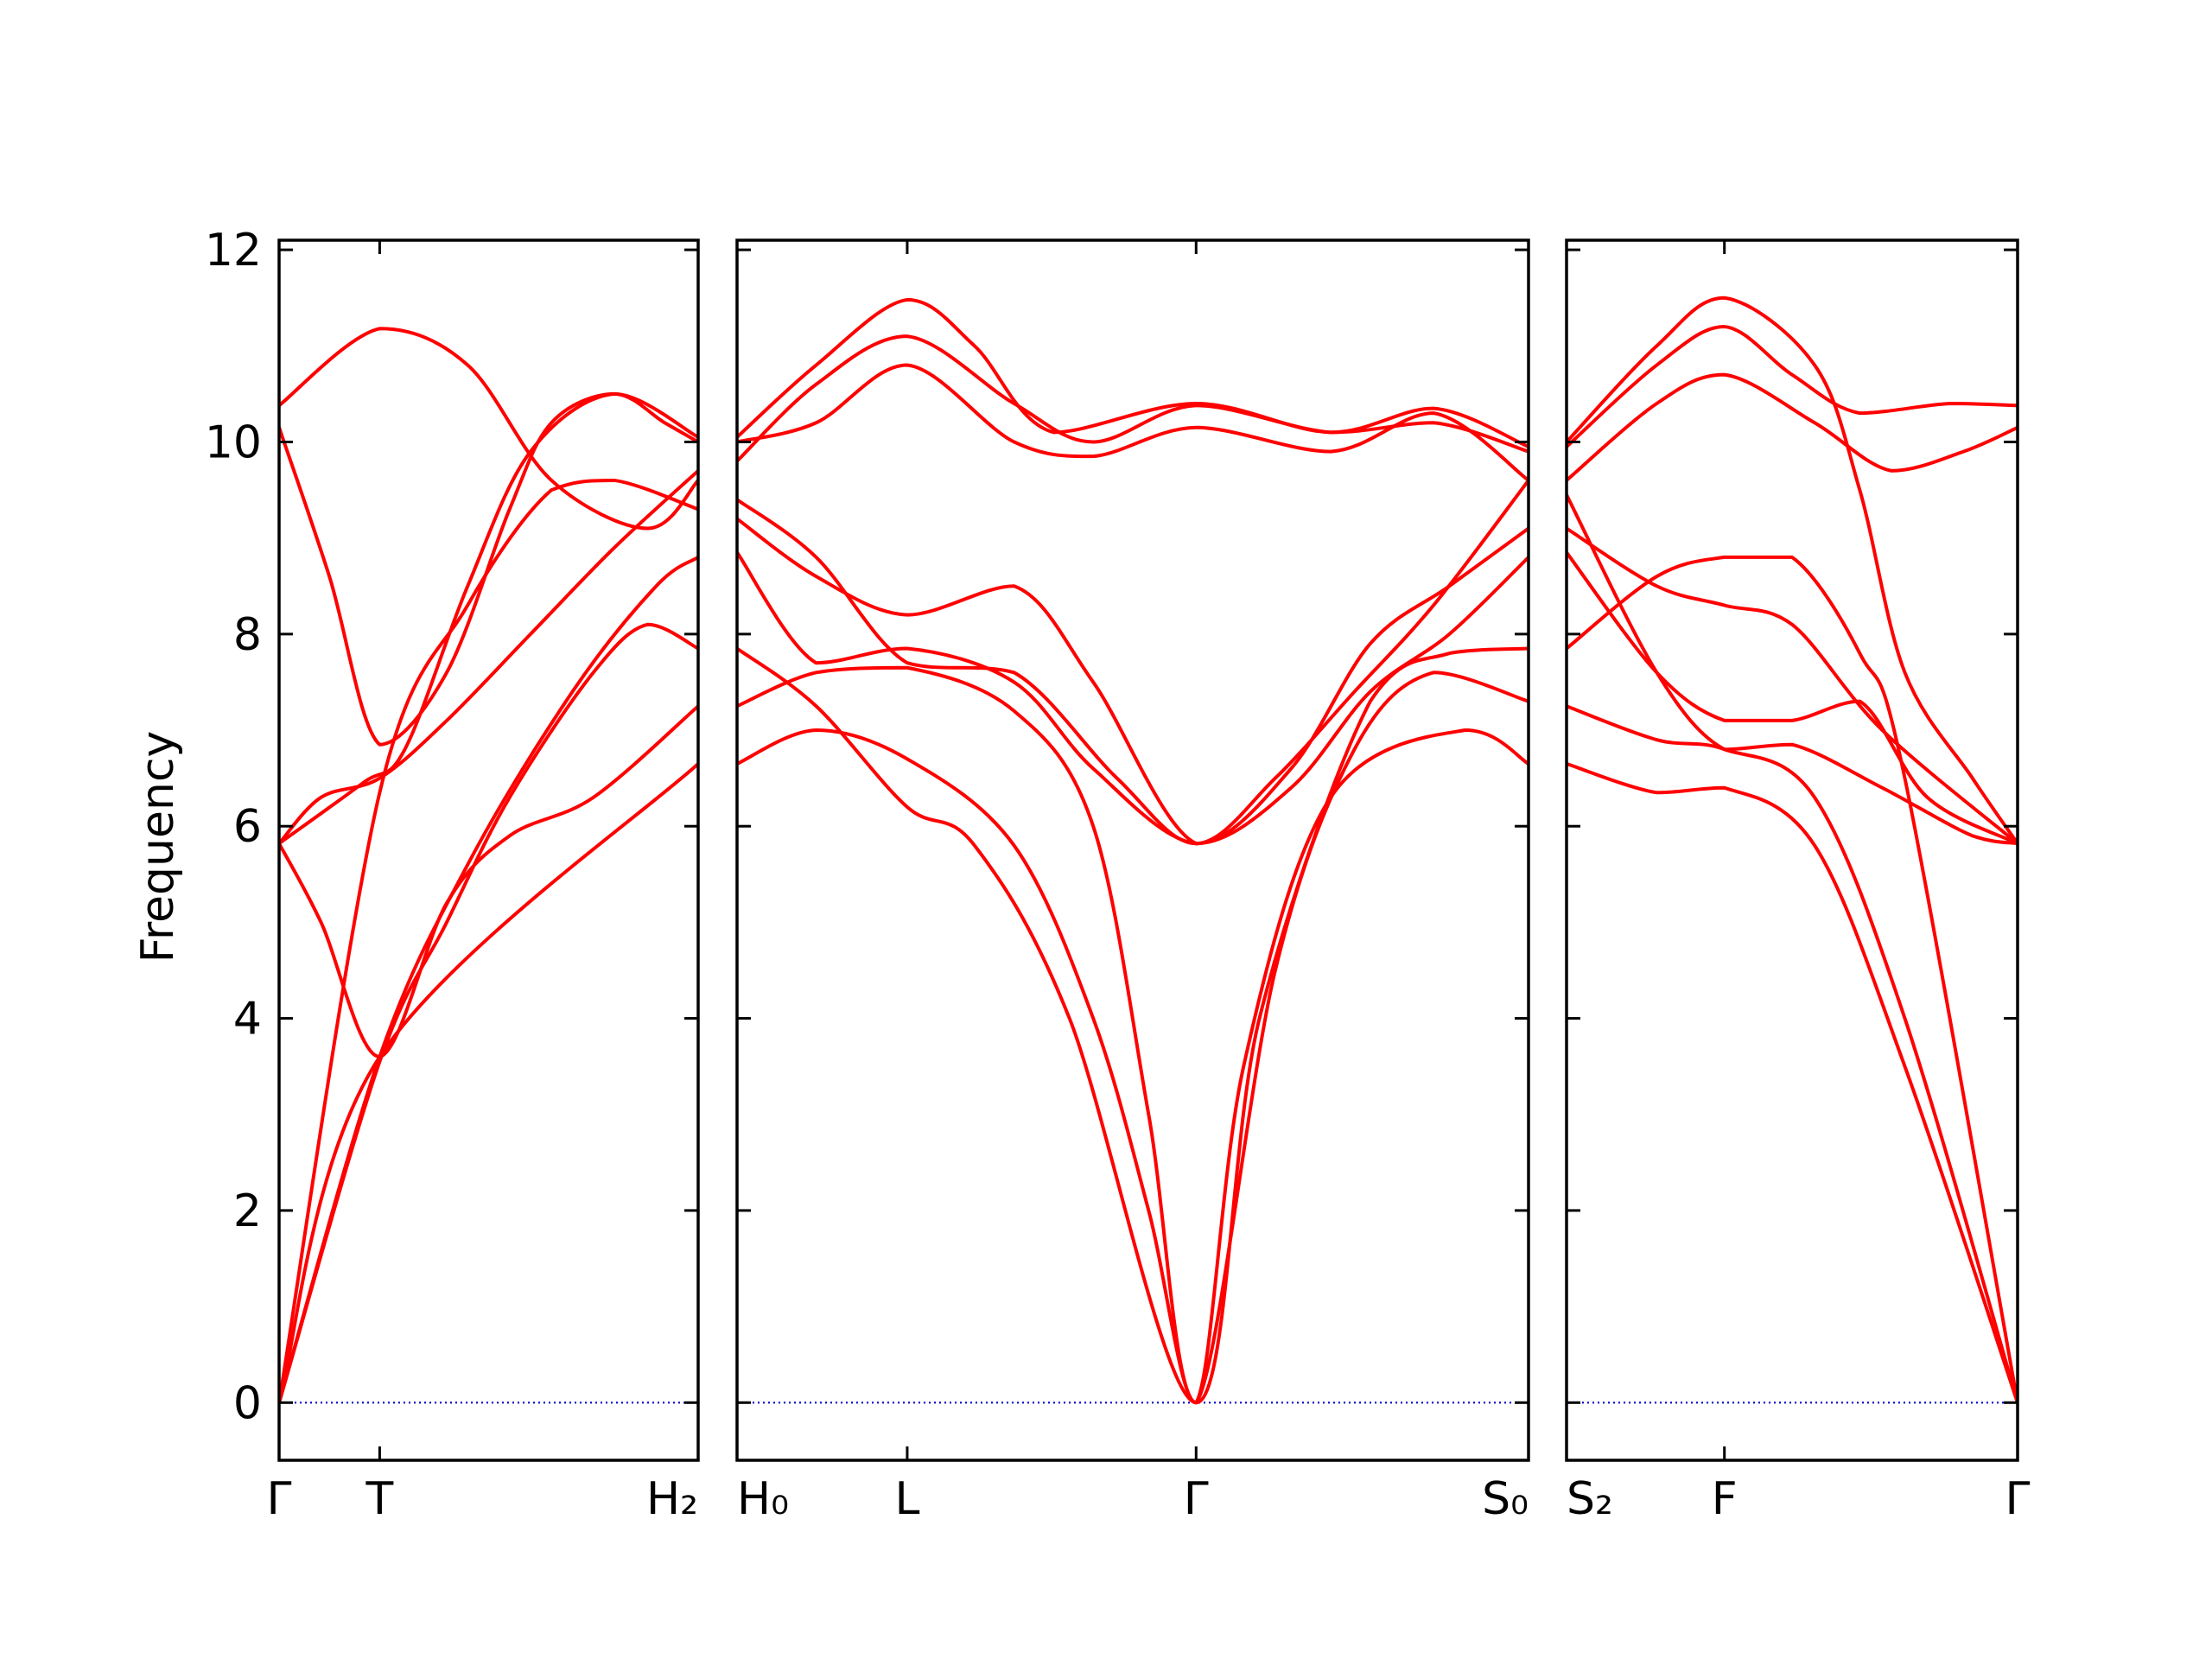 The height and width of the screenshot is (1659, 2212). Describe the element at coordinates (906, 1499) in the screenshot. I see `x-tick-label: L` at that location.